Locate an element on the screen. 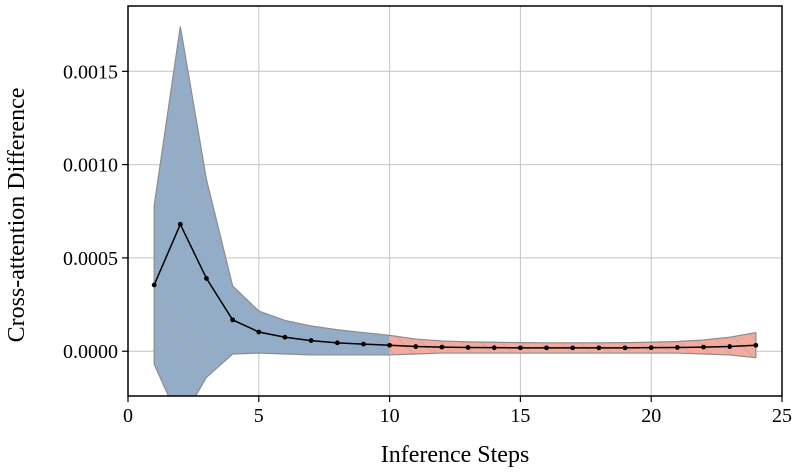 Image resolution: width=797 pixels, height=476 pixels. y-tick-label: 0.0015 is located at coordinates (90, 72).